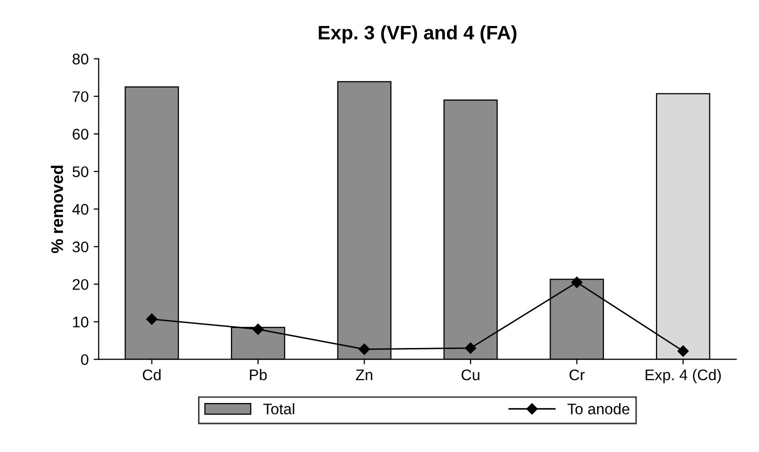  What do you see at coordinates (683, 376) in the screenshot?
I see `x-tick-label: Exp. 4 (Cd)` at bounding box center [683, 376].